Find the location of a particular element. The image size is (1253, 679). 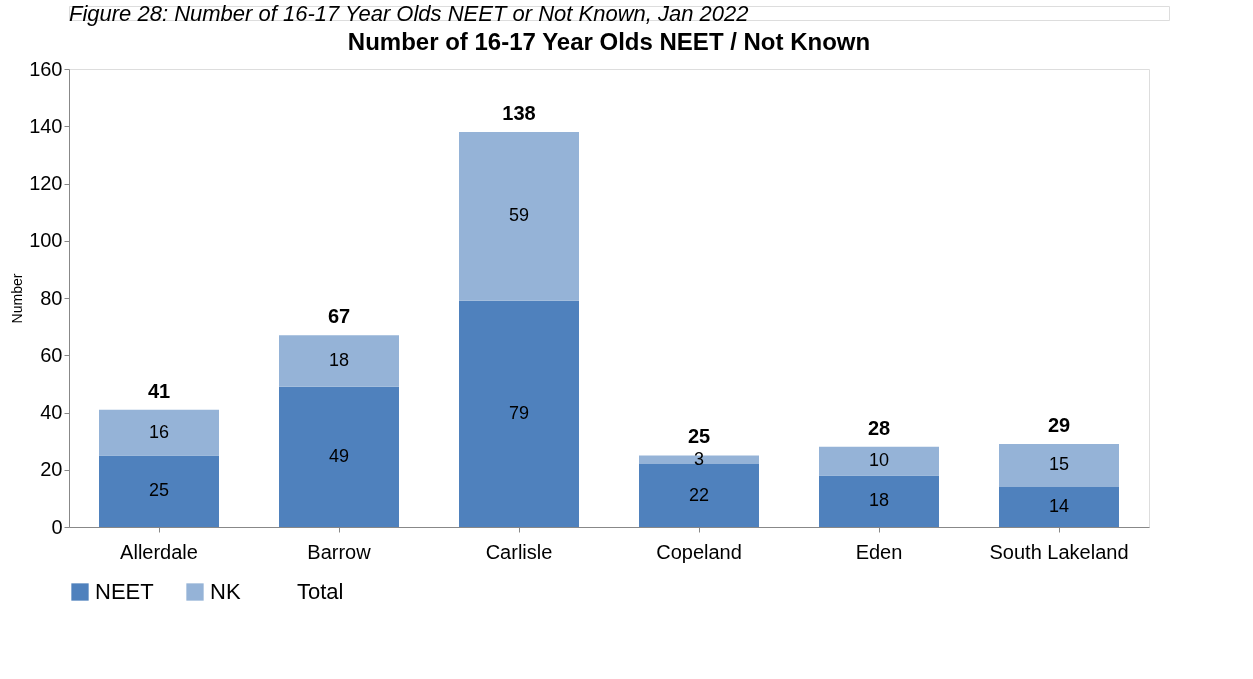

data-label: 16 is located at coordinates (159, 431).